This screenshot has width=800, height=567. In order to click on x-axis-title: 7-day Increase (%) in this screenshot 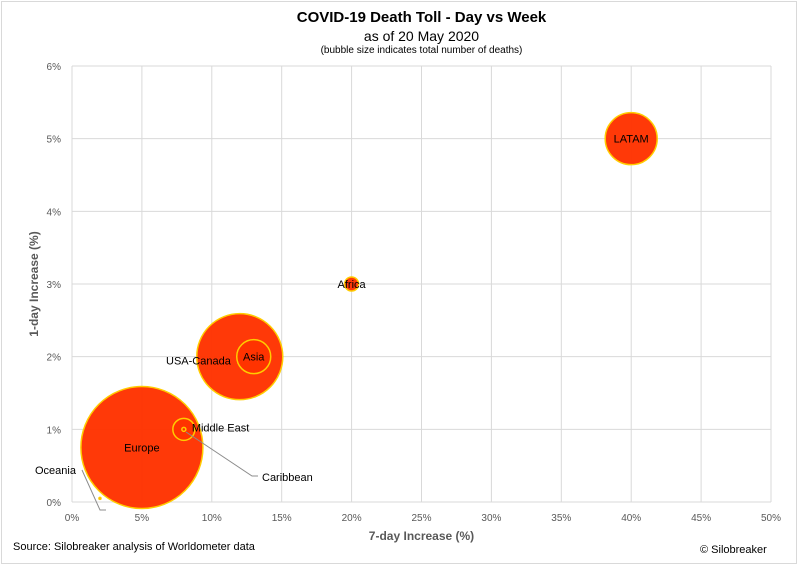, I will do `click(421, 536)`.